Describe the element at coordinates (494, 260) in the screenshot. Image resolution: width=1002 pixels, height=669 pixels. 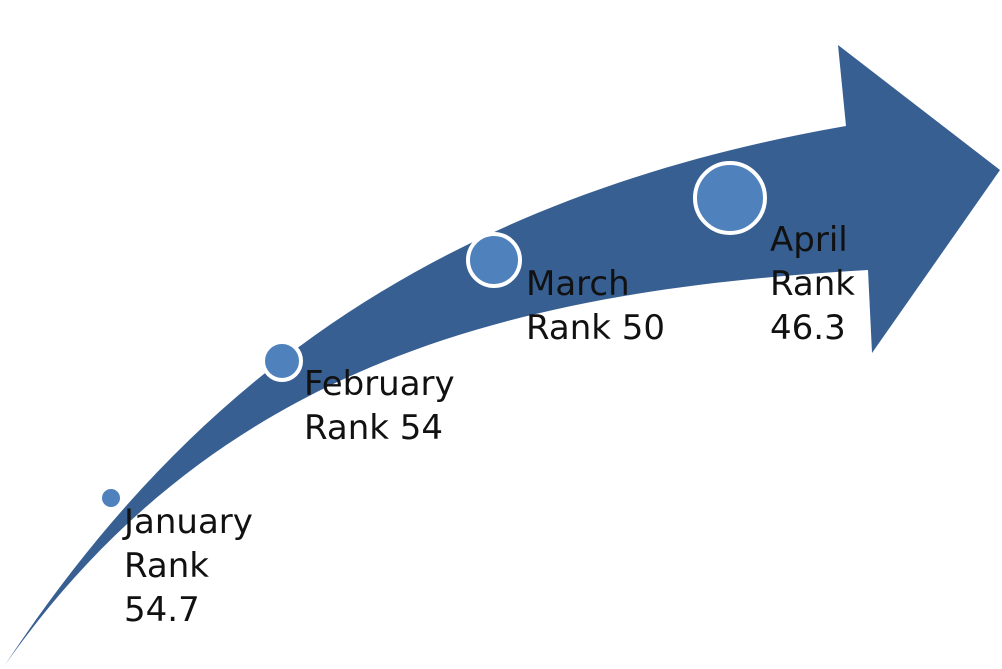
I see `milestone-marker-march` at that location.